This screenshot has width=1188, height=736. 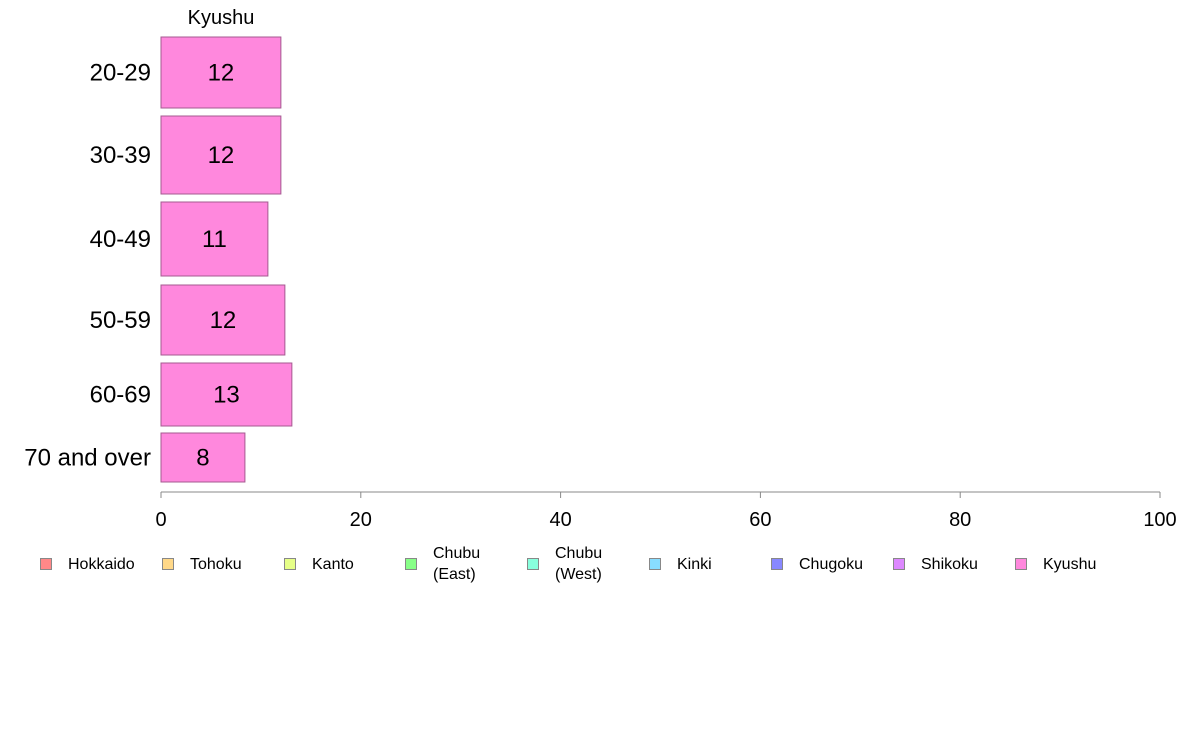 I want to click on legend-label-line: (West), so click(x=578, y=574).